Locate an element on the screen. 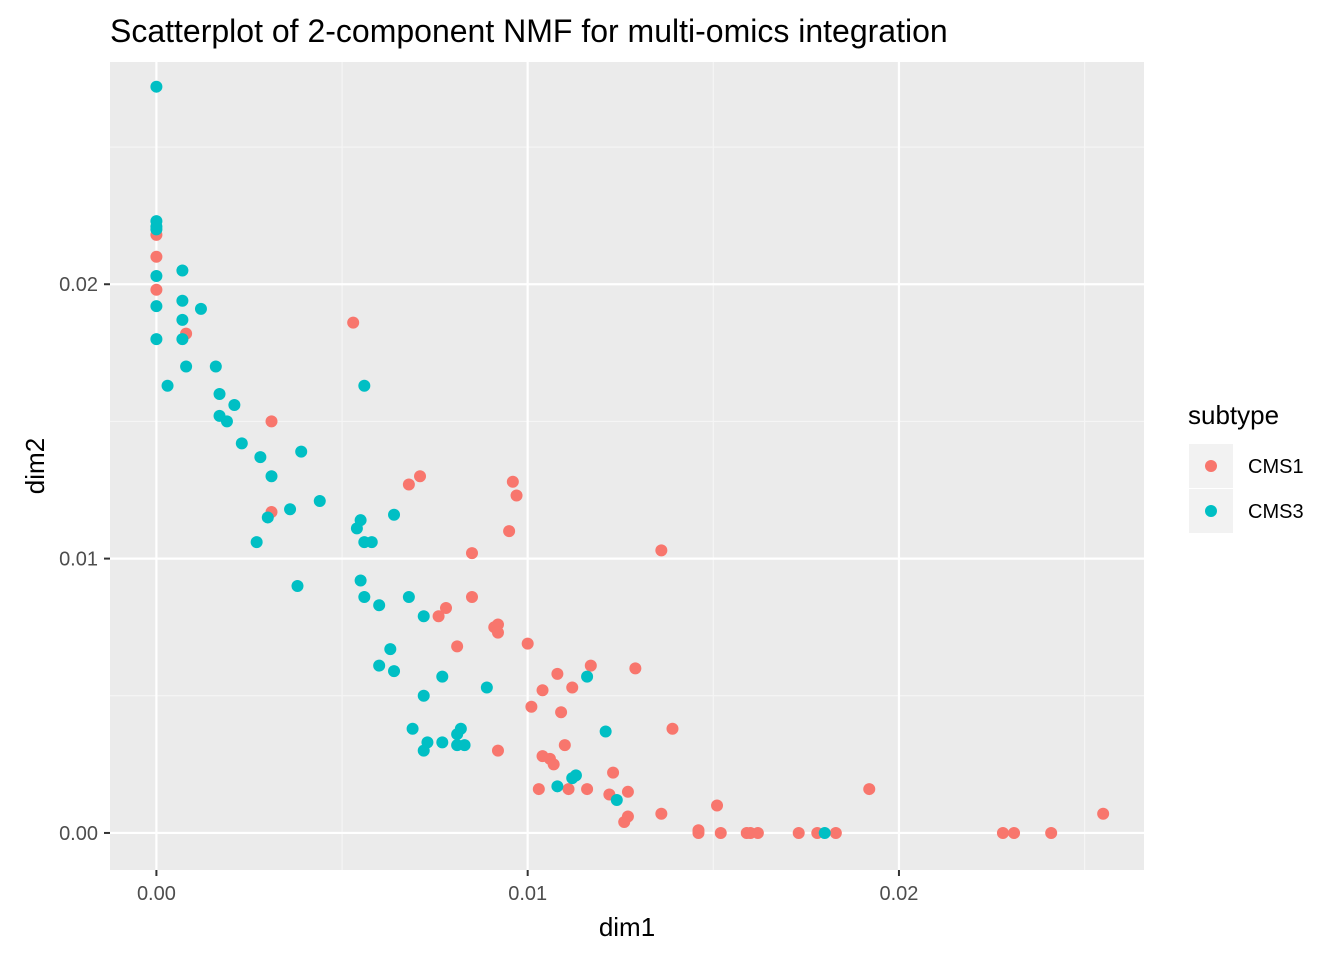 The image size is (1344, 960). legend-marker-cms3 is located at coordinates (1211, 511).